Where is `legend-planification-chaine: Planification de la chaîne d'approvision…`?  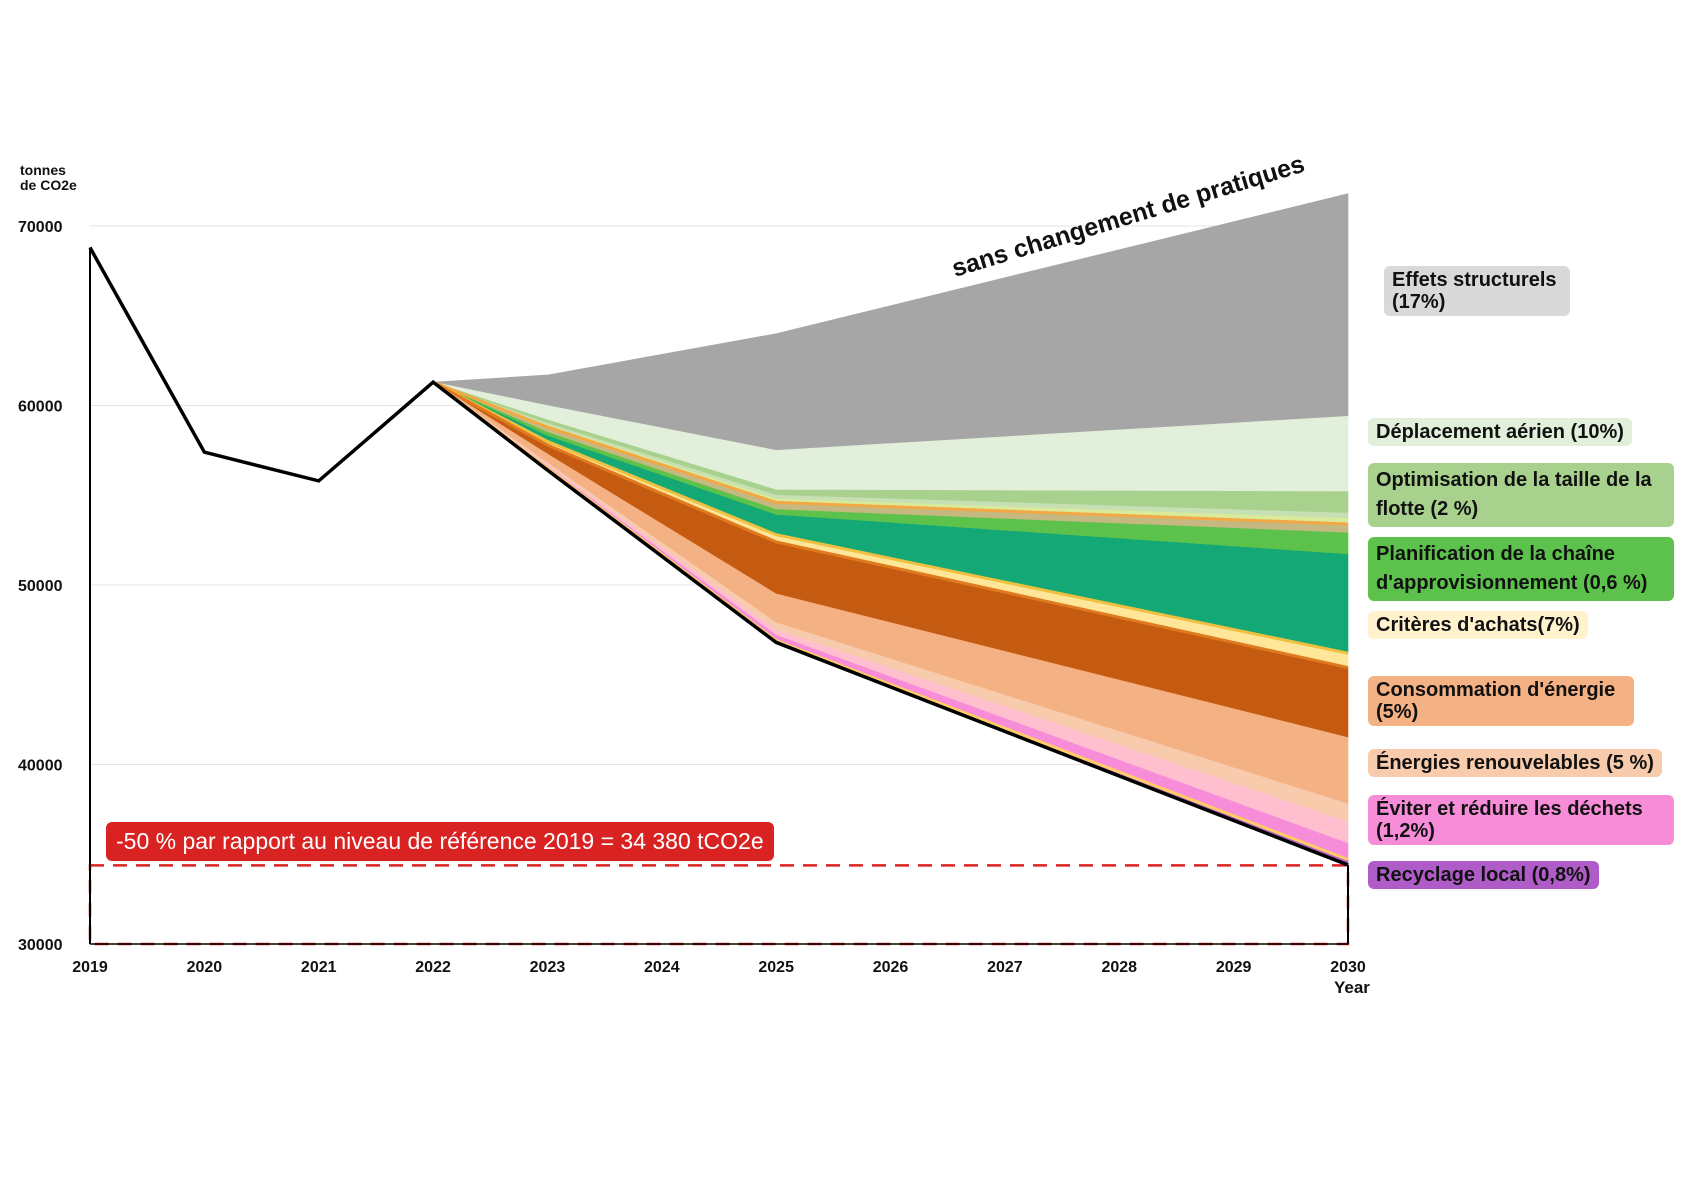 legend-planification-chaine: Planification de la chaîne d'approvision… is located at coordinates (1521, 569).